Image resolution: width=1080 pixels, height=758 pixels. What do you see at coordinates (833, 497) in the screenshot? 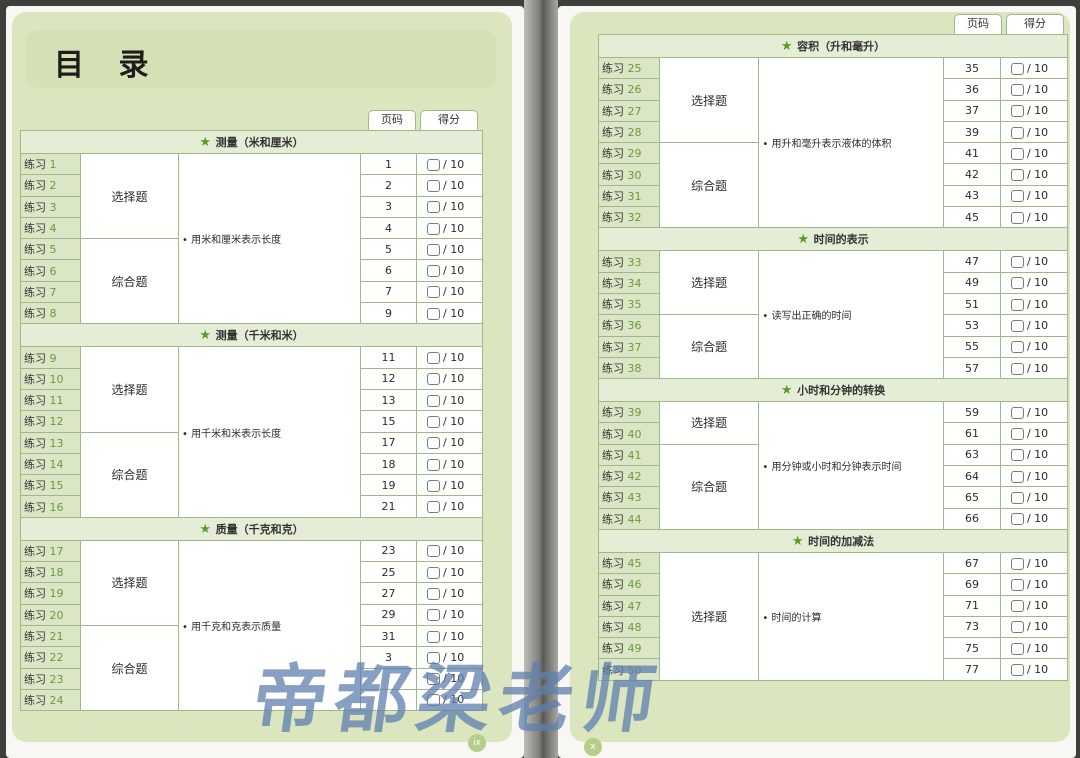
I see `toc-row: 练习 43 65 / 10` at bounding box center [833, 497].